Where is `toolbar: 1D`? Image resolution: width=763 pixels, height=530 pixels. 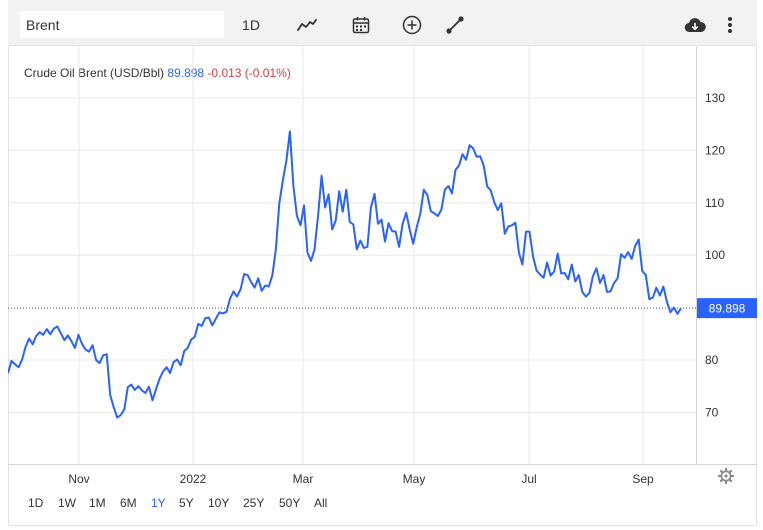
toolbar: 1D is located at coordinates (382, 23).